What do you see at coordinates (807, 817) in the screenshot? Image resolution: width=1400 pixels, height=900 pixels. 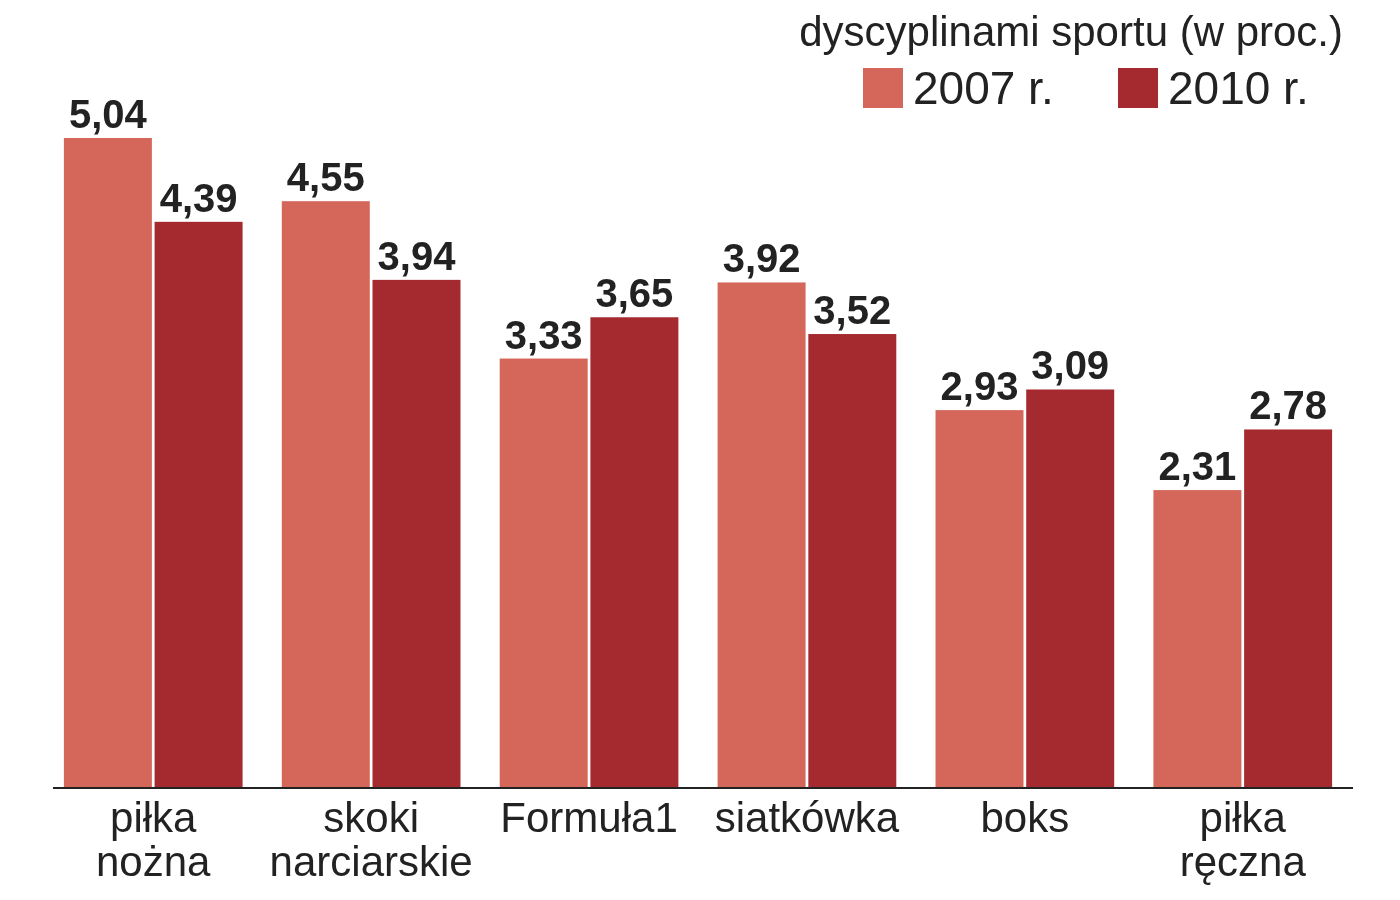 I see `x-tick-label: siatkówka` at bounding box center [807, 817].